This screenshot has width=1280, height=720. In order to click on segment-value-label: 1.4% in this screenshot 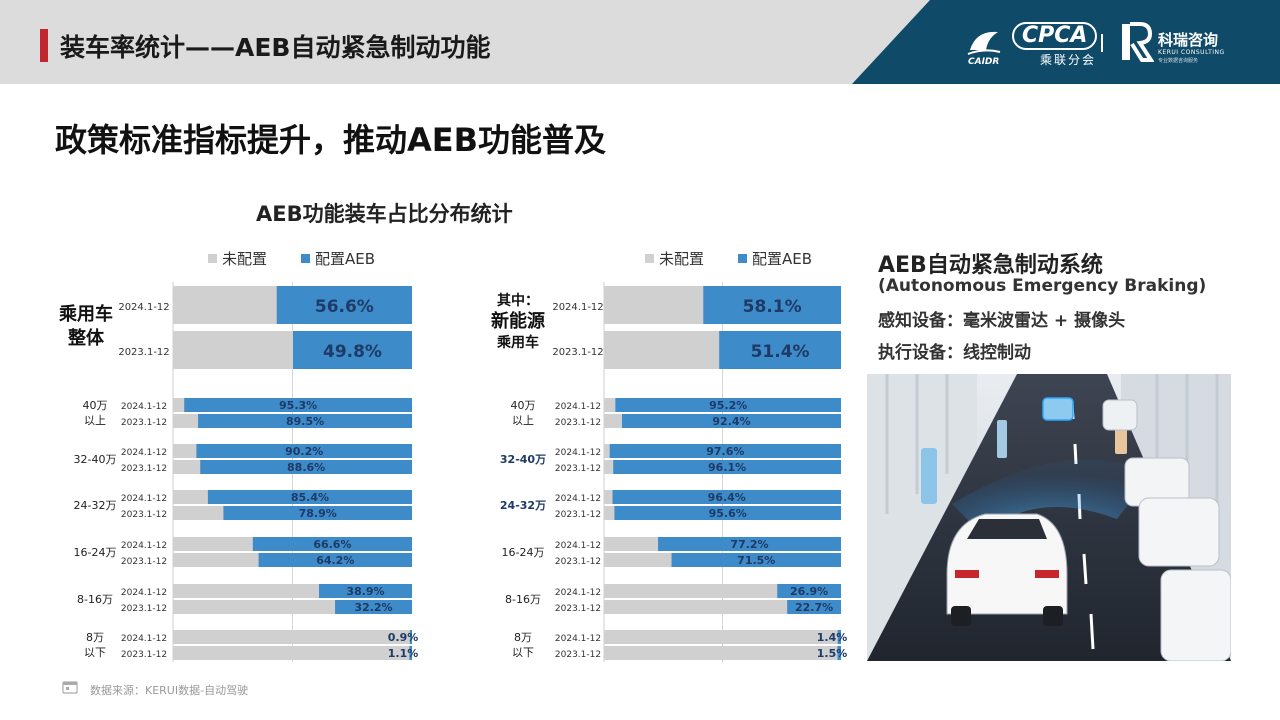, I will do `click(832, 637)`.